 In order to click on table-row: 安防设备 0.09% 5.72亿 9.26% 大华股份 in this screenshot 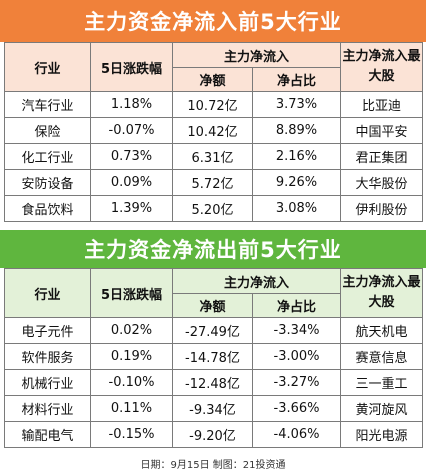, I will do `click(214, 182)`.